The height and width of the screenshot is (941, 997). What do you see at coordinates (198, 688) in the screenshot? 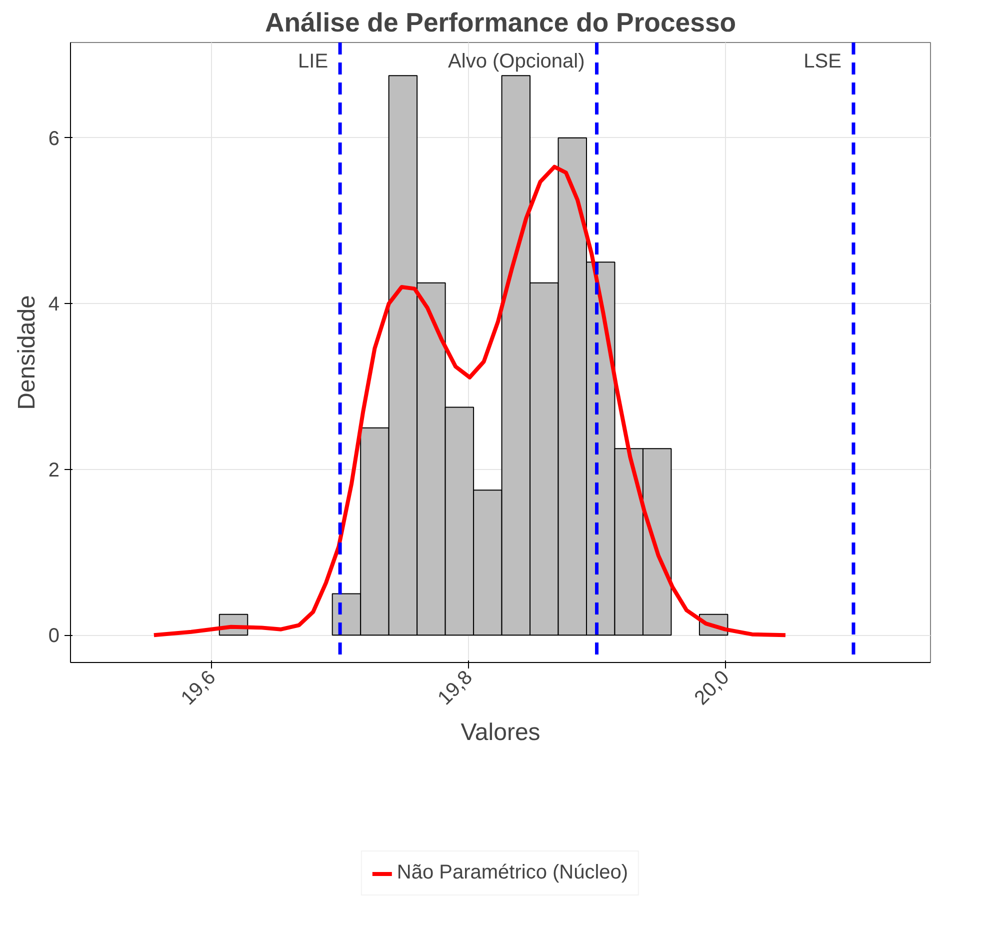
I see `x-tick-label: 19,6` at bounding box center [198, 688].